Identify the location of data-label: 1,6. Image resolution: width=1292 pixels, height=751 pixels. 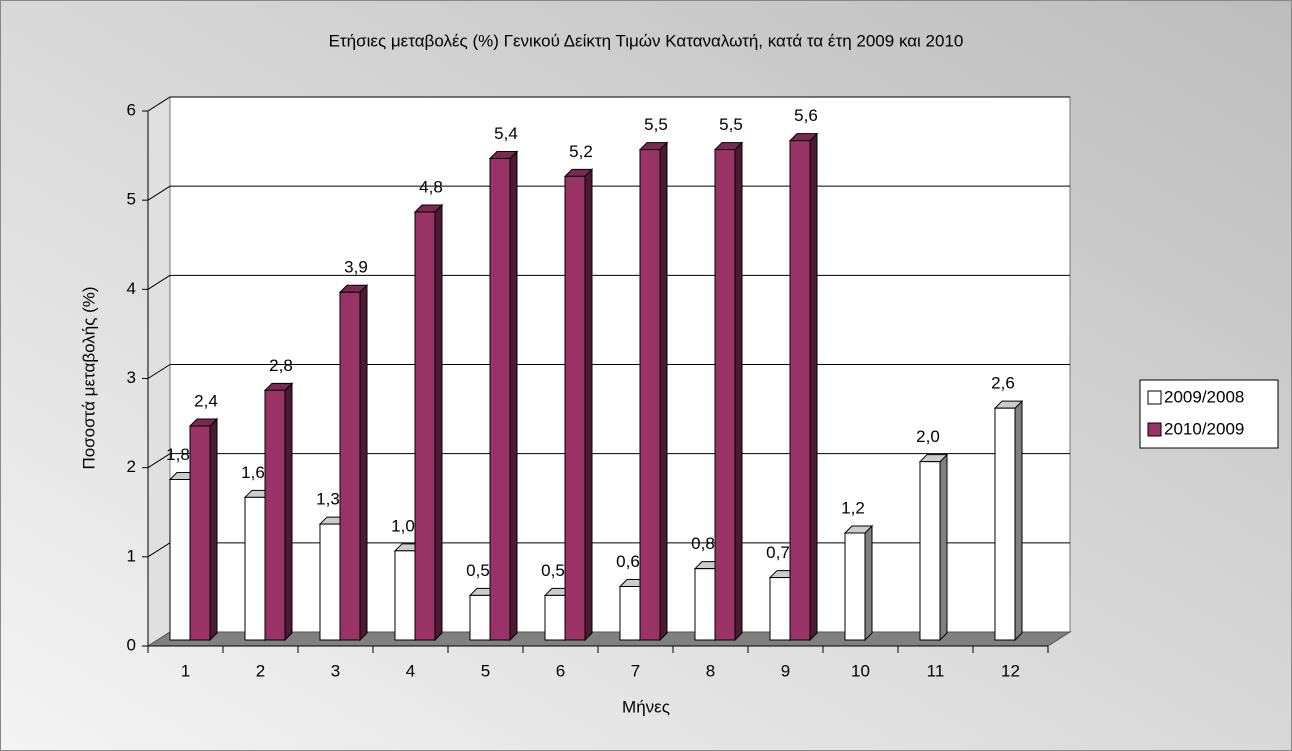
(253, 472).